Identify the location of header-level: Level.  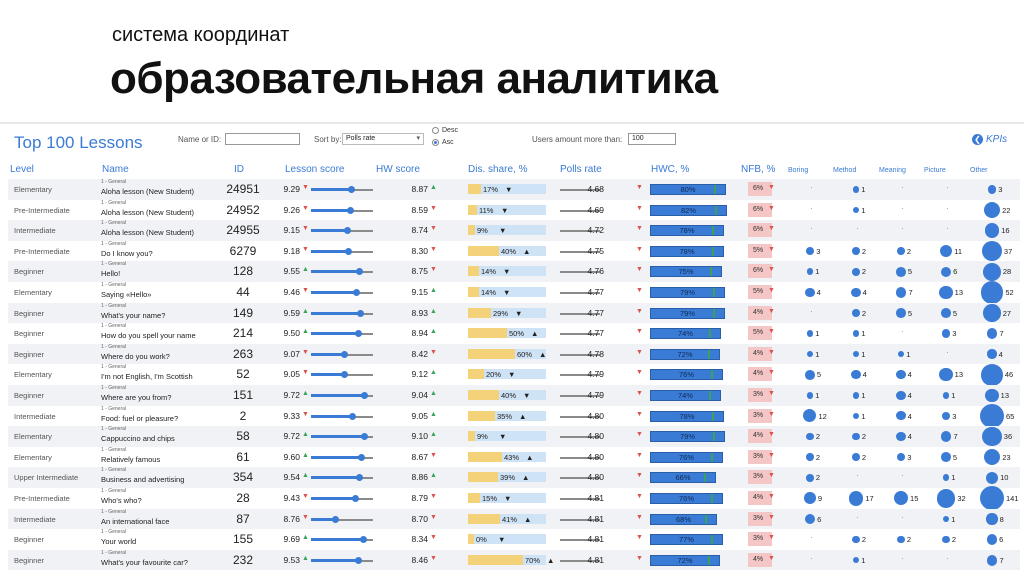
(22, 169).